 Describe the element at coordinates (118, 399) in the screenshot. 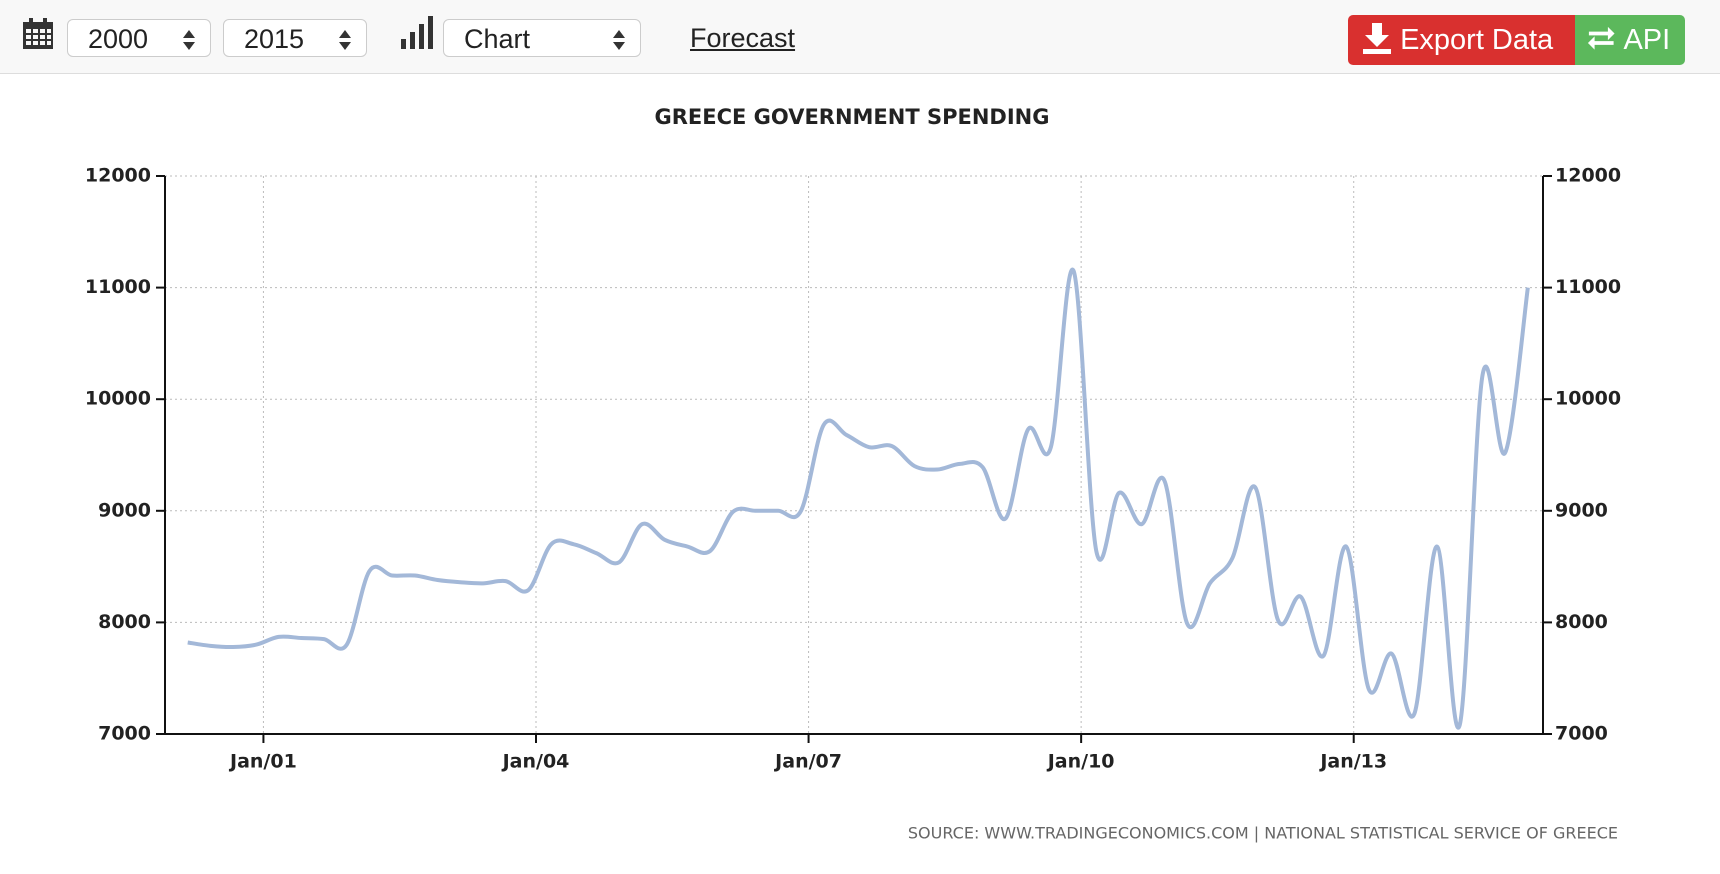

I see `y-tick-label: 10000` at that location.